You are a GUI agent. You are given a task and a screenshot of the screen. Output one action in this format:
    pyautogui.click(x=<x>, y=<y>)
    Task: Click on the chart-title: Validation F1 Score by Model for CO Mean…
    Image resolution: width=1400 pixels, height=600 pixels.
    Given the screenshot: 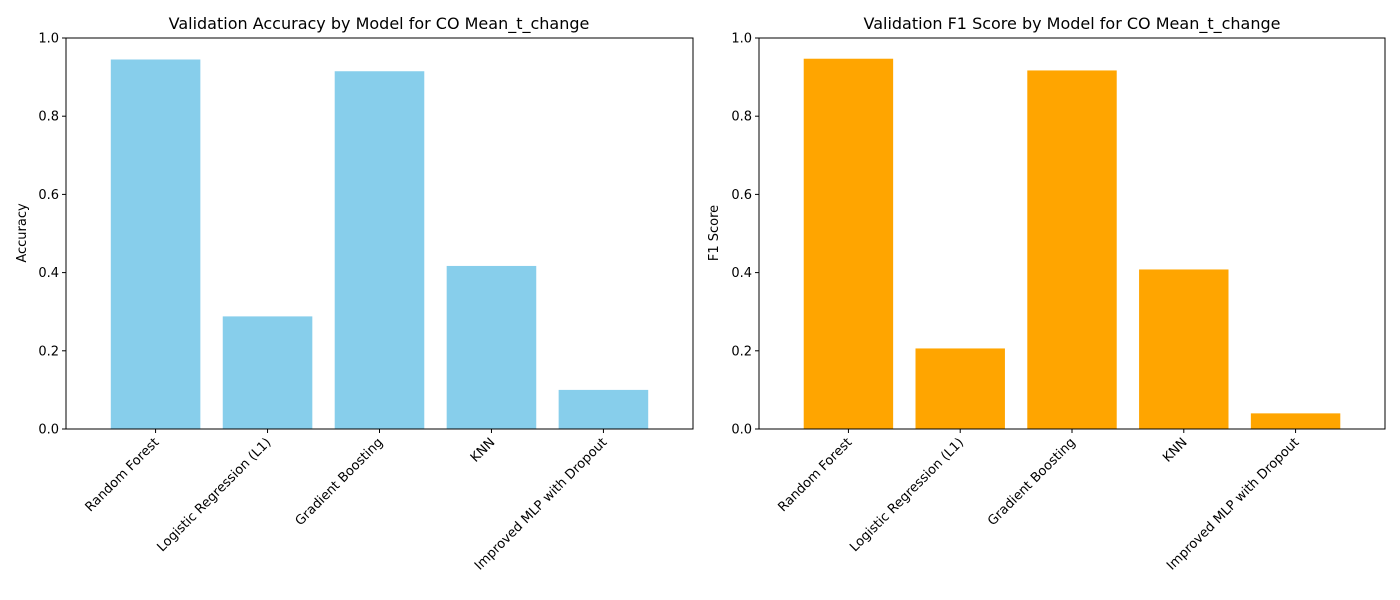 What is the action you would take?
    pyautogui.click(x=1072, y=24)
    